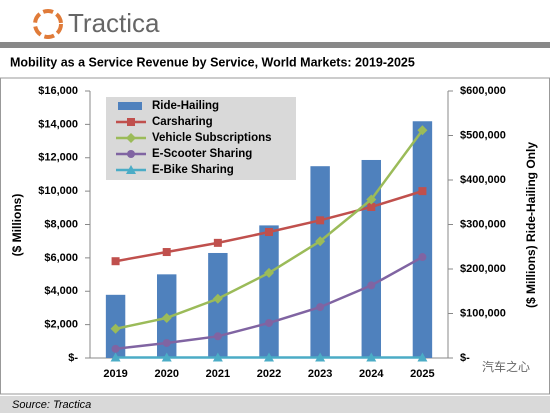 This screenshot has height=418, width=550. Describe the element at coordinates (58, 191) in the screenshot. I see `y-tick-label: $10,000` at that location.